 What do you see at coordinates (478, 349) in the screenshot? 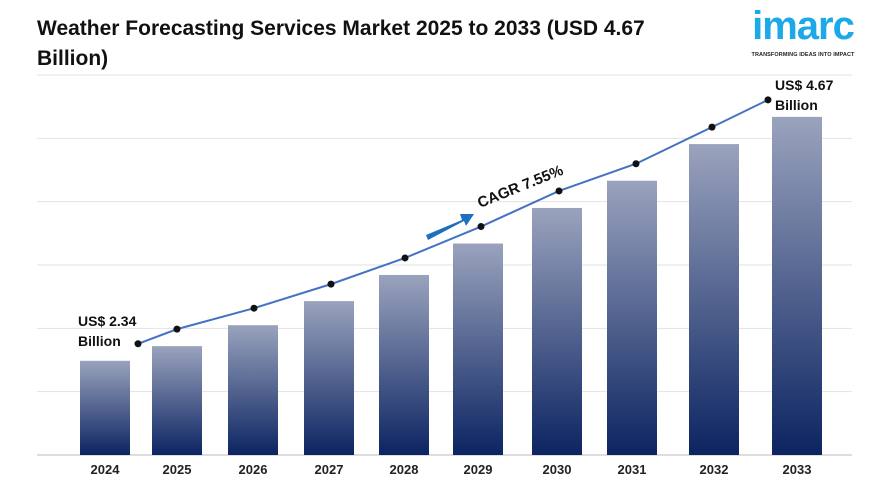
I see `bar-2029` at bounding box center [478, 349].